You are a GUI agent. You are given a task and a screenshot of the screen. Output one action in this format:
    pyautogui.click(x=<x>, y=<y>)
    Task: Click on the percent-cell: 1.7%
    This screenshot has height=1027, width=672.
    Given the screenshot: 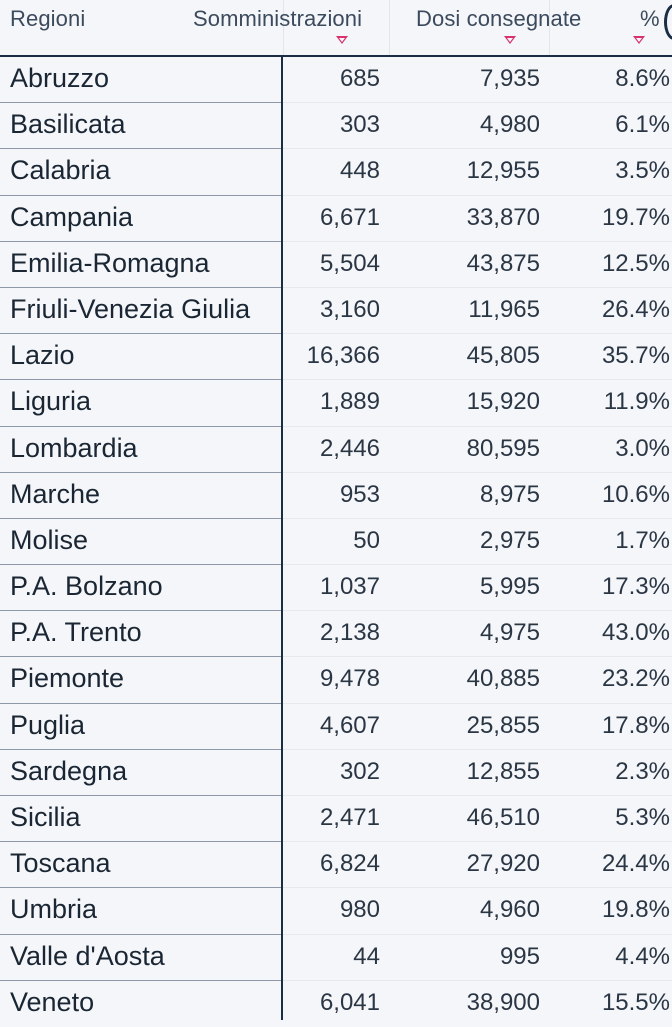 What is the action you would take?
    pyautogui.click(x=642, y=540)
    